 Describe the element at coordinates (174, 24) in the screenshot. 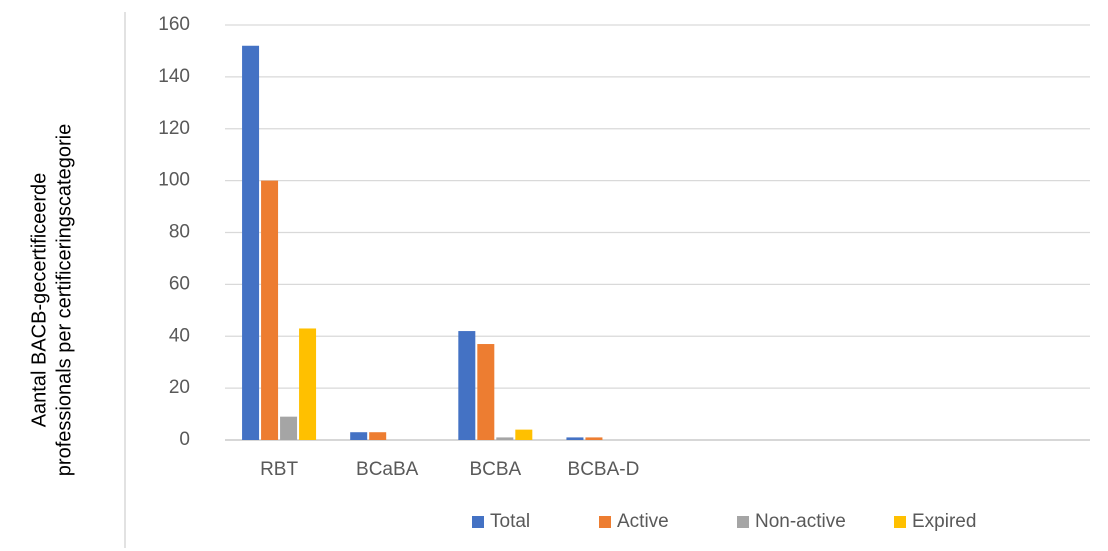

I see `y-tick-label: 160` at that location.